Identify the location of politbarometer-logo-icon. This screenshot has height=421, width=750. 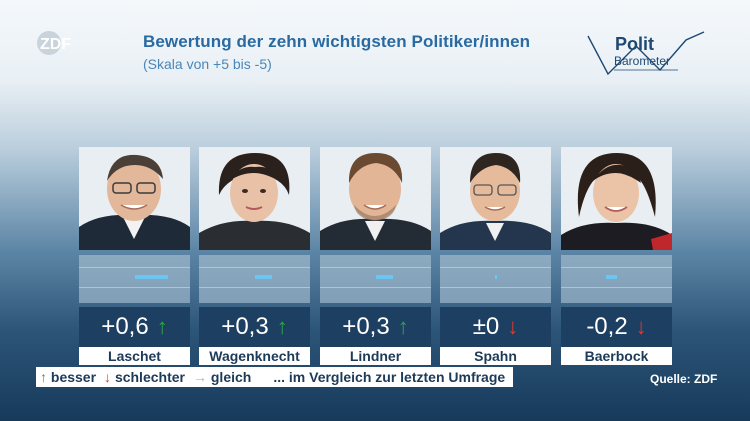
(646, 53).